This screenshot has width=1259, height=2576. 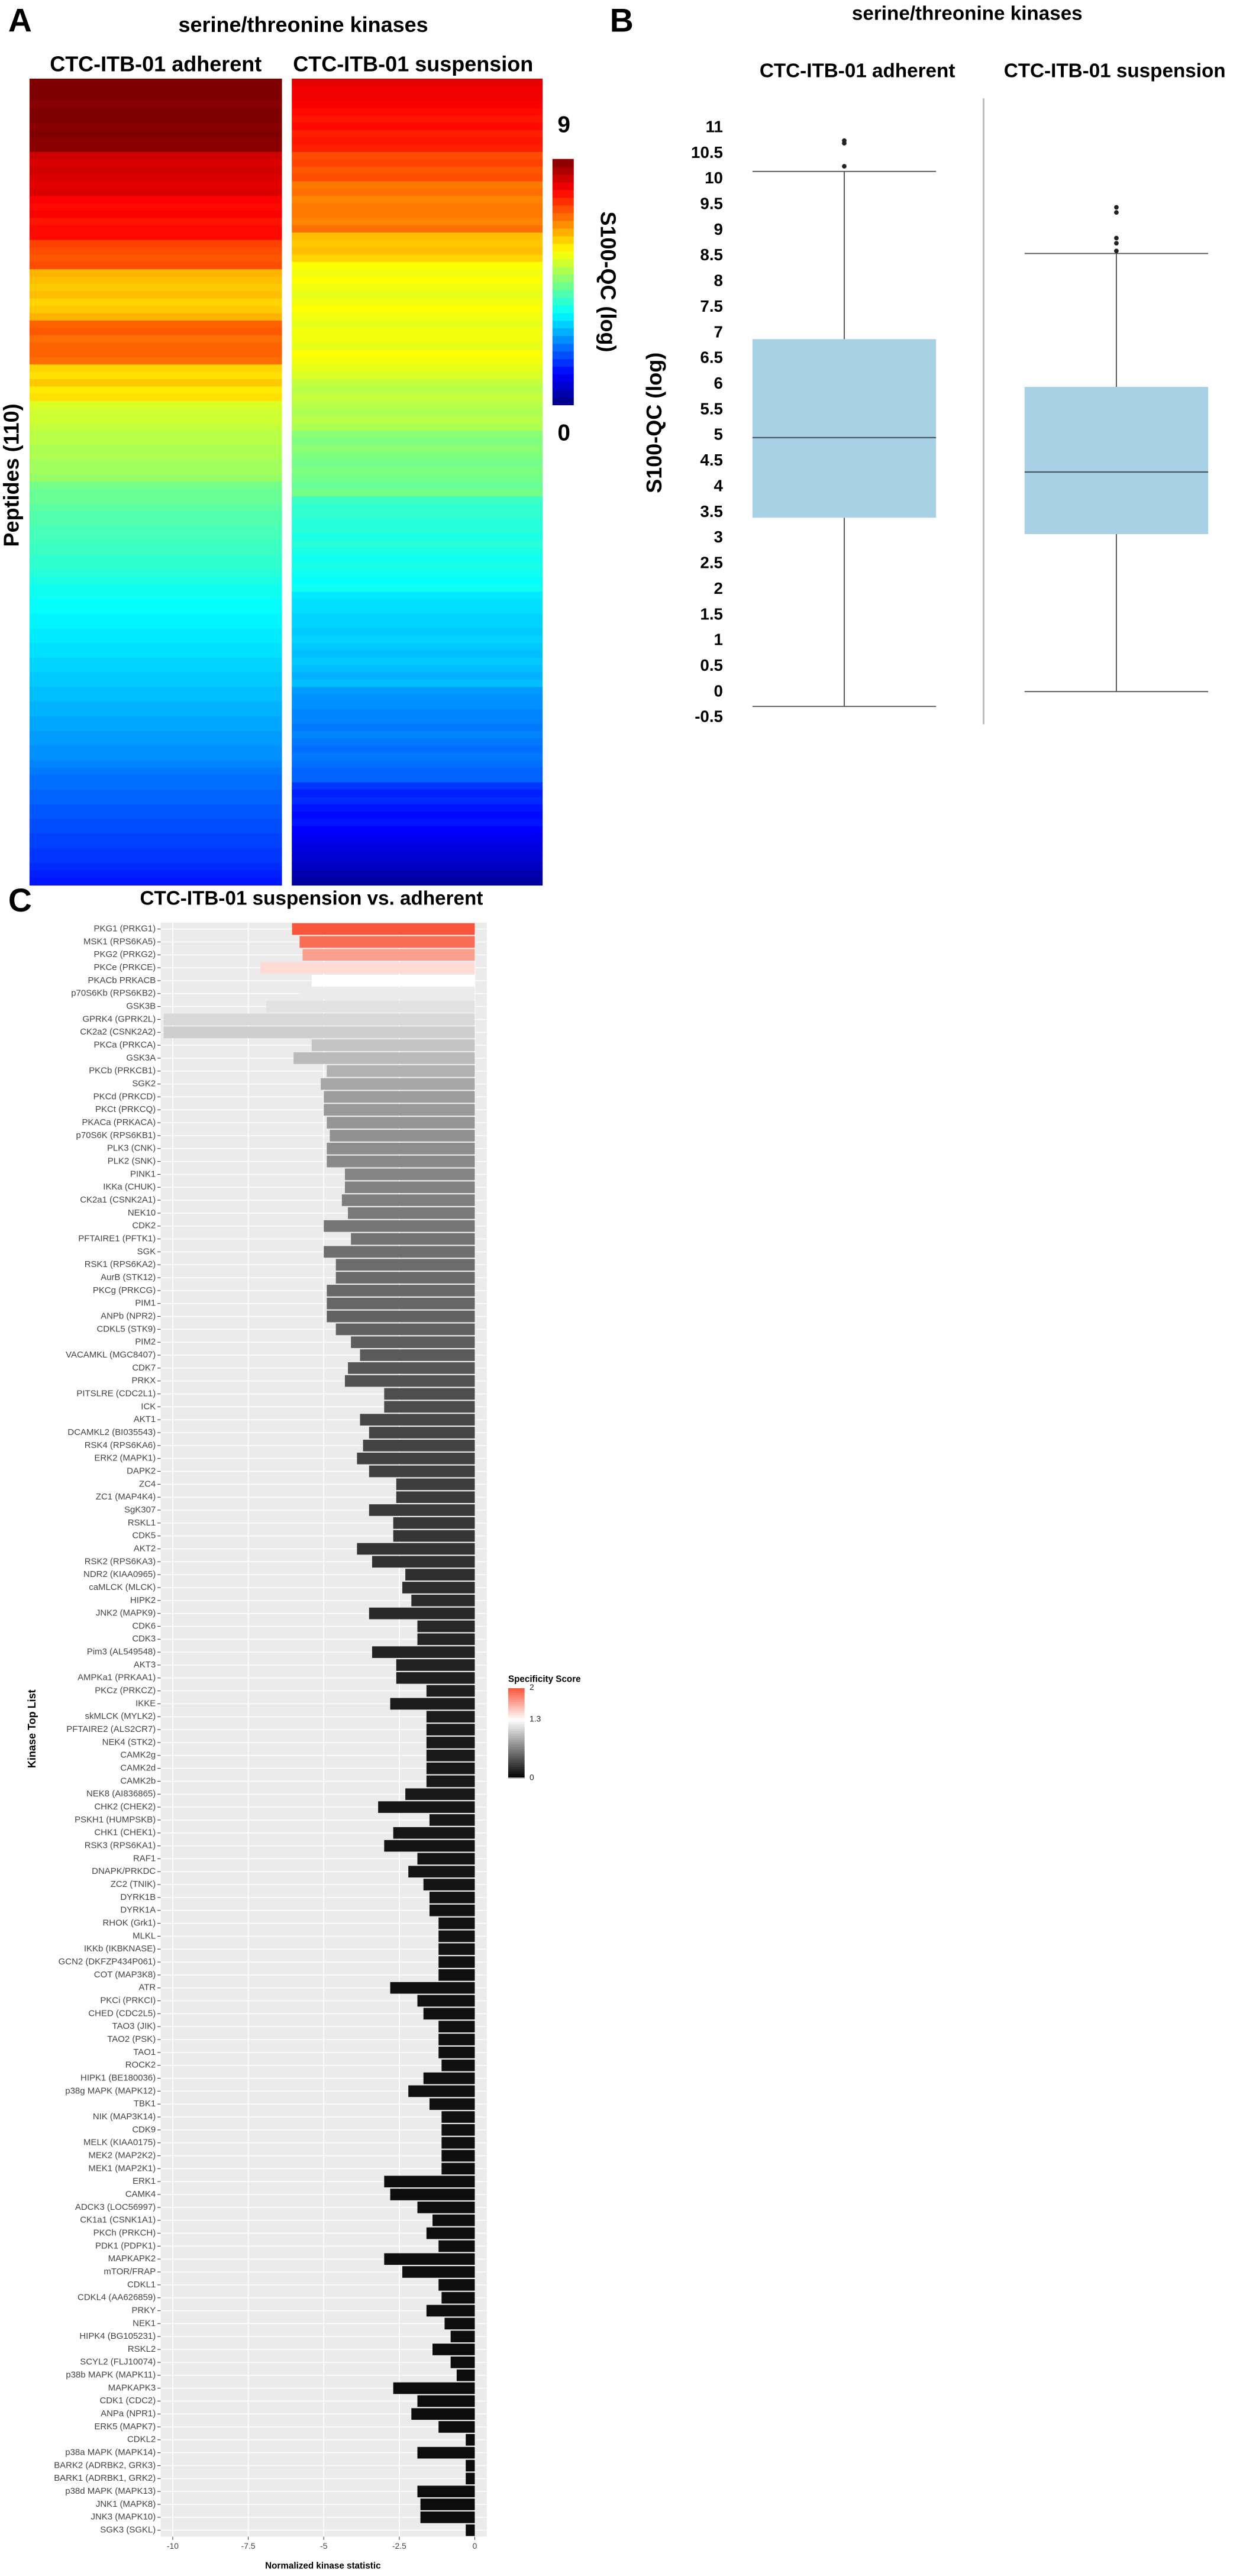 I want to click on y-tick-label: -0.5, so click(x=709, y=716).